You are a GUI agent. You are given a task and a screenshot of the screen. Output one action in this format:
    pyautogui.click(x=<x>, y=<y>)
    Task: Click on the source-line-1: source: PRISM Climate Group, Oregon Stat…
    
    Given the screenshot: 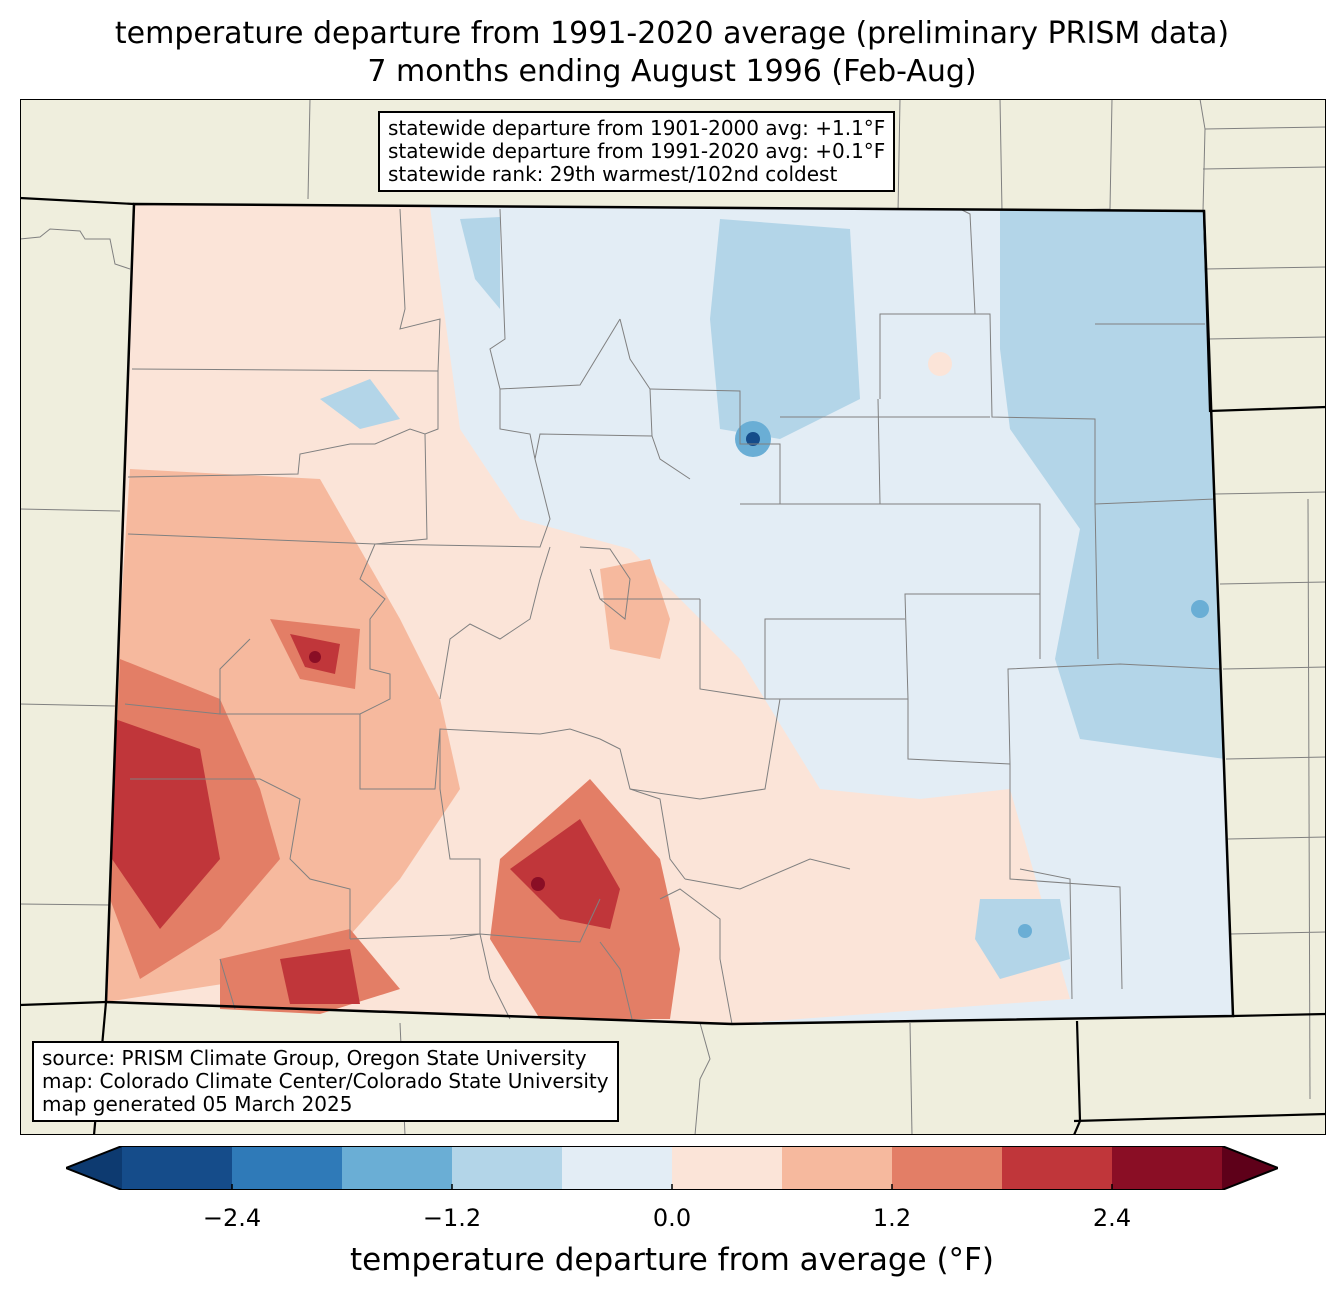 What is the action you would take?
    pyautogui.click(x=314, y=1058)
    